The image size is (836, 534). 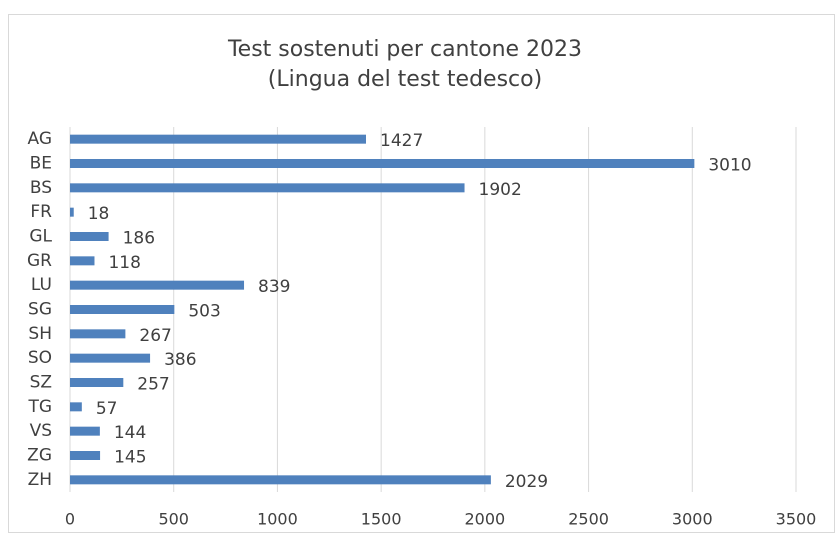 What do you see at coordinates (130, 433) in the screenshot?
I see `value-label: 144` at bounding box center [130, 433].